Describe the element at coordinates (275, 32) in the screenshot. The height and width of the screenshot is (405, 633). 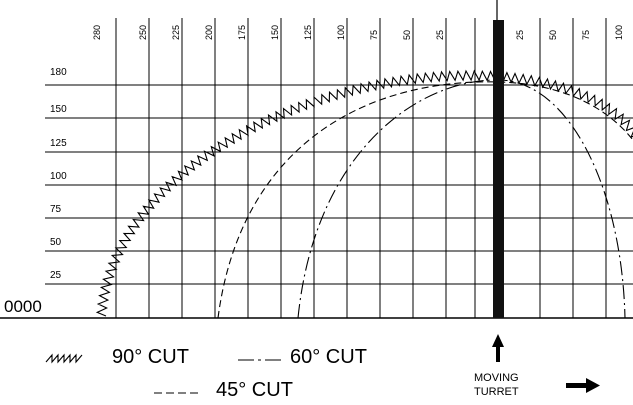
I see `top-tick-label: 150` at that location.